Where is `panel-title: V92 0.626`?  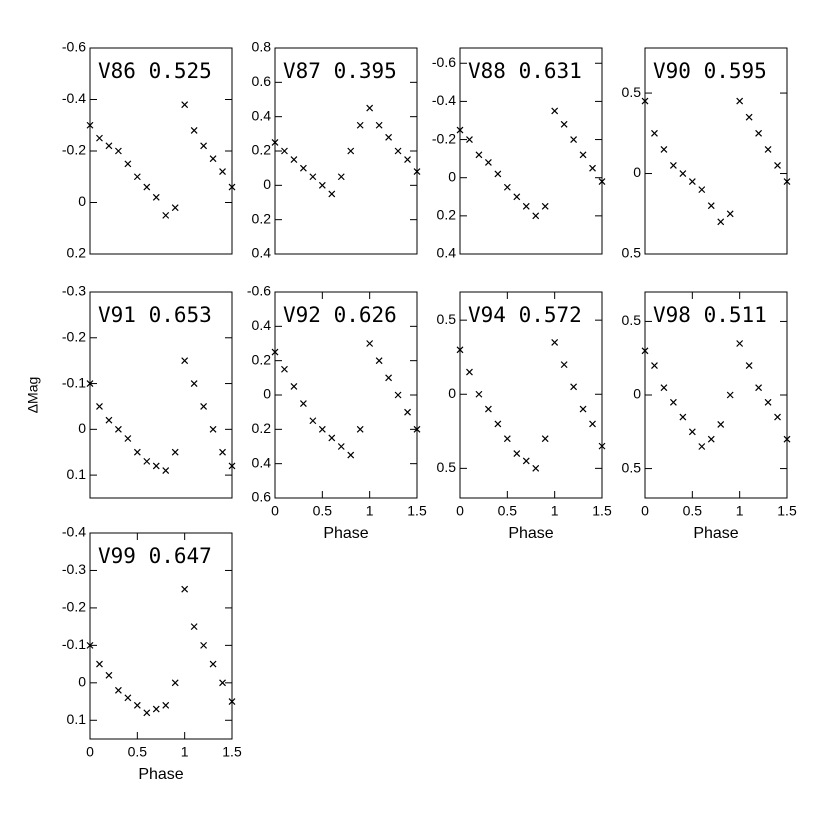
panel-title: V92 0.626 is located at coordinates (340, 315).